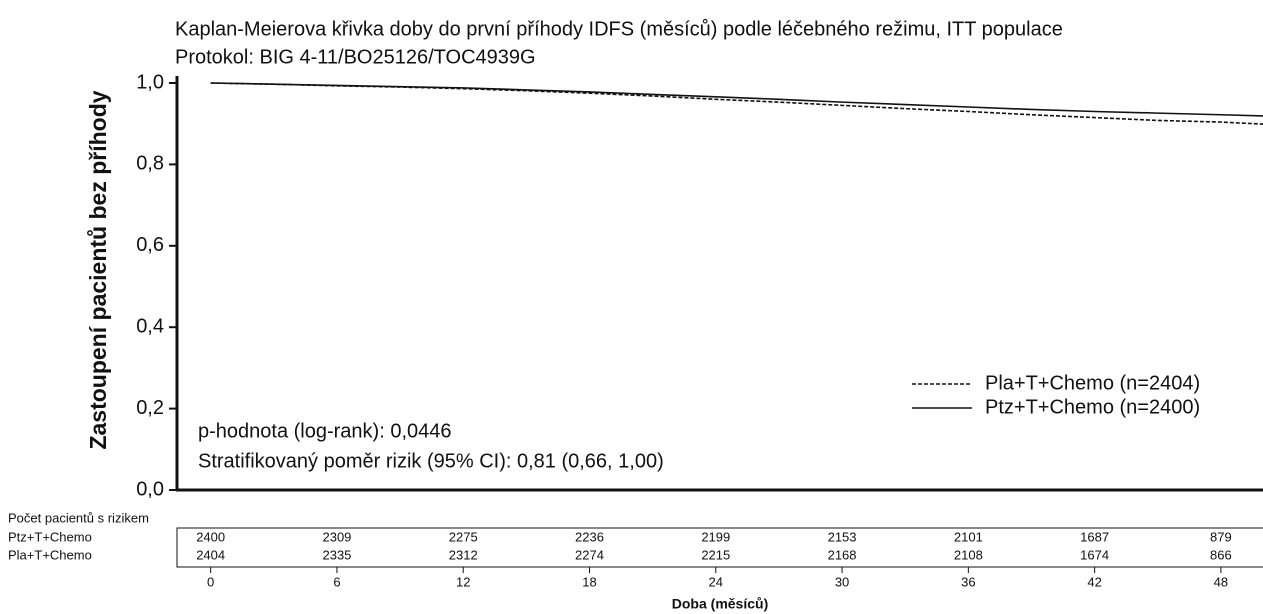 This screenshot has height=614, width=1263. I want to click on risk-count: 866, so click(1221, 554).